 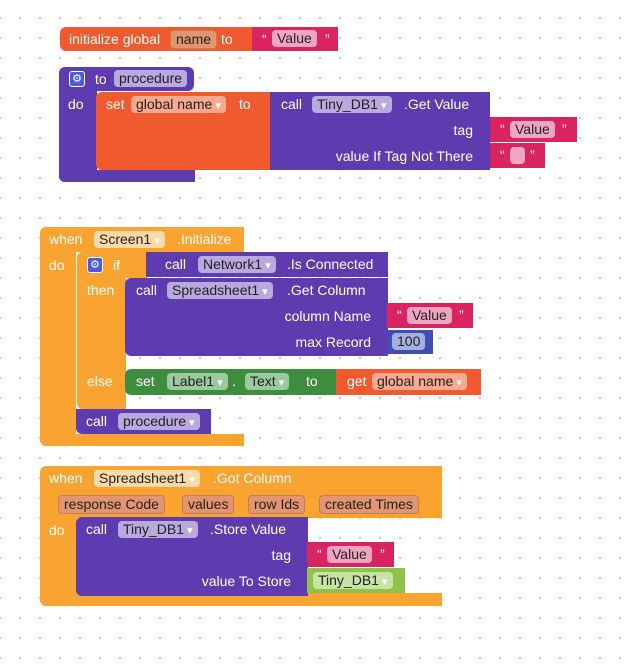 I want to click on get-global-block: get global name, so click(x=408, y=382).